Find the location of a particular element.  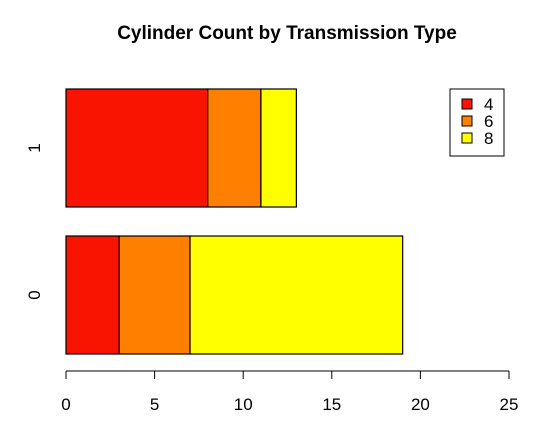

legend-label-4: 4 is located at coordinates (488, 104).